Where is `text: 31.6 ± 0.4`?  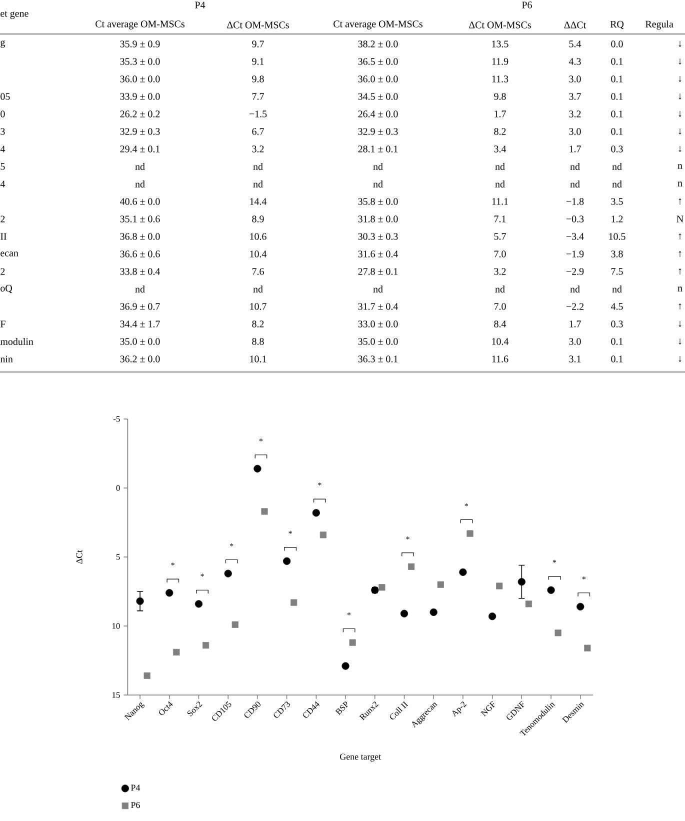
text: 31.6 ± 0.4 is located at coordinates (378, 254).